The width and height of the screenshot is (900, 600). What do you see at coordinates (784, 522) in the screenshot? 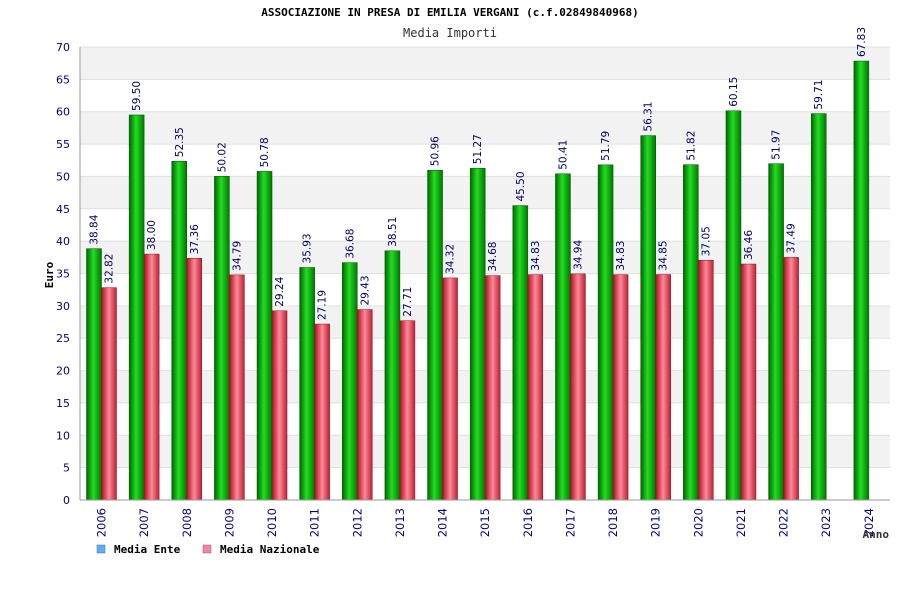
I see `x-tick-label: 2022` at bounding box center [784, 522].